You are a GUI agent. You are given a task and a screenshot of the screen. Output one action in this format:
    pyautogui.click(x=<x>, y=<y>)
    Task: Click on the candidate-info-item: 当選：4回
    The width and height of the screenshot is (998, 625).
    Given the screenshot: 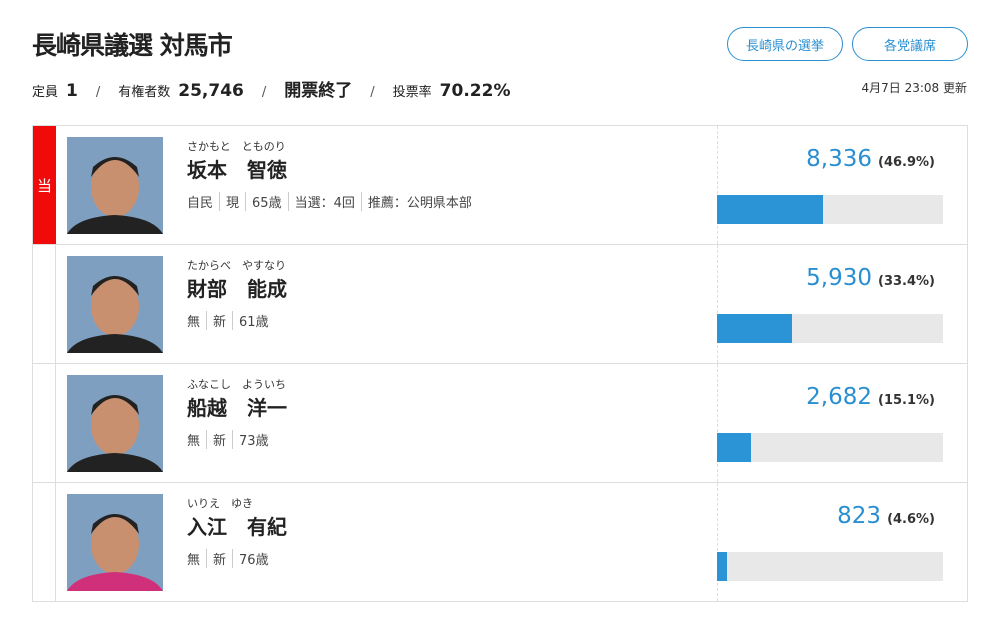 What is the action you would take?
    pyautogui.click(x=321, y=201)
    